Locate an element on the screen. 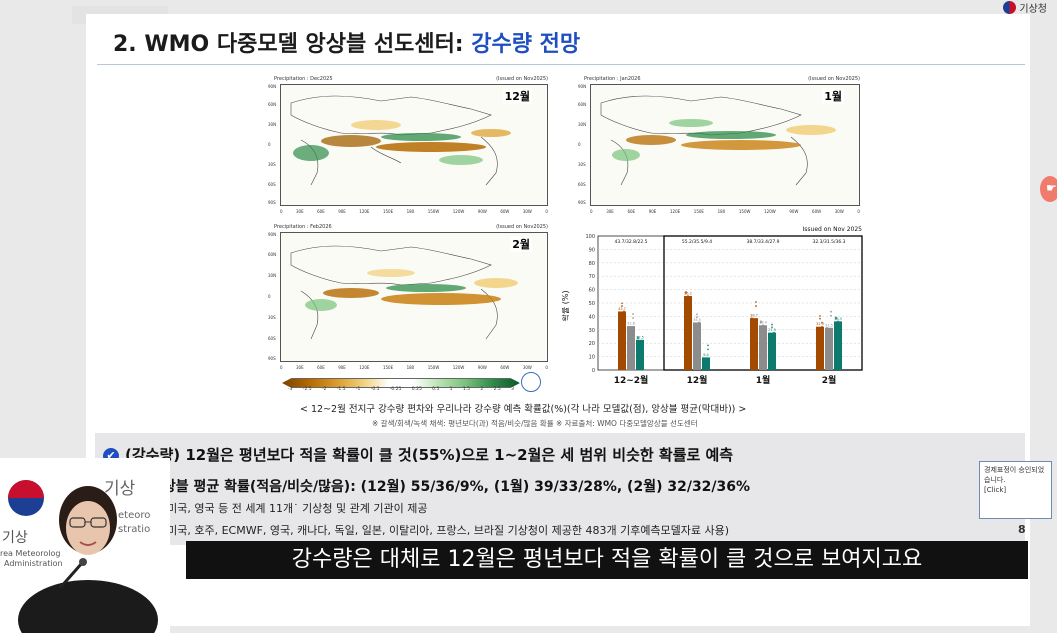 Image resolution: width=1057 pixels, height=633 pixels. slide-title-prefix: 2. WMO 다중모델 앙상블 선도센터: is located at coordinates (288, 44).